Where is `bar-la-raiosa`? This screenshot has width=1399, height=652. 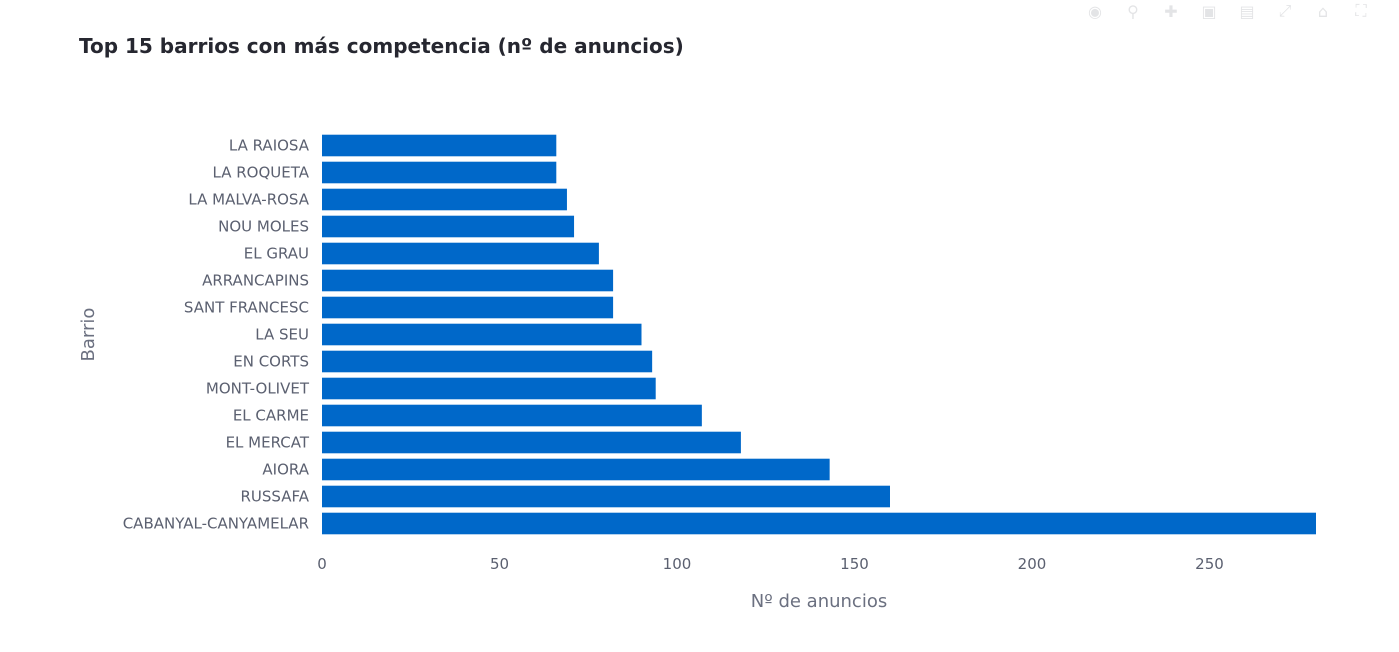 bar-la-raiosa is located at coordinates (439, 145).